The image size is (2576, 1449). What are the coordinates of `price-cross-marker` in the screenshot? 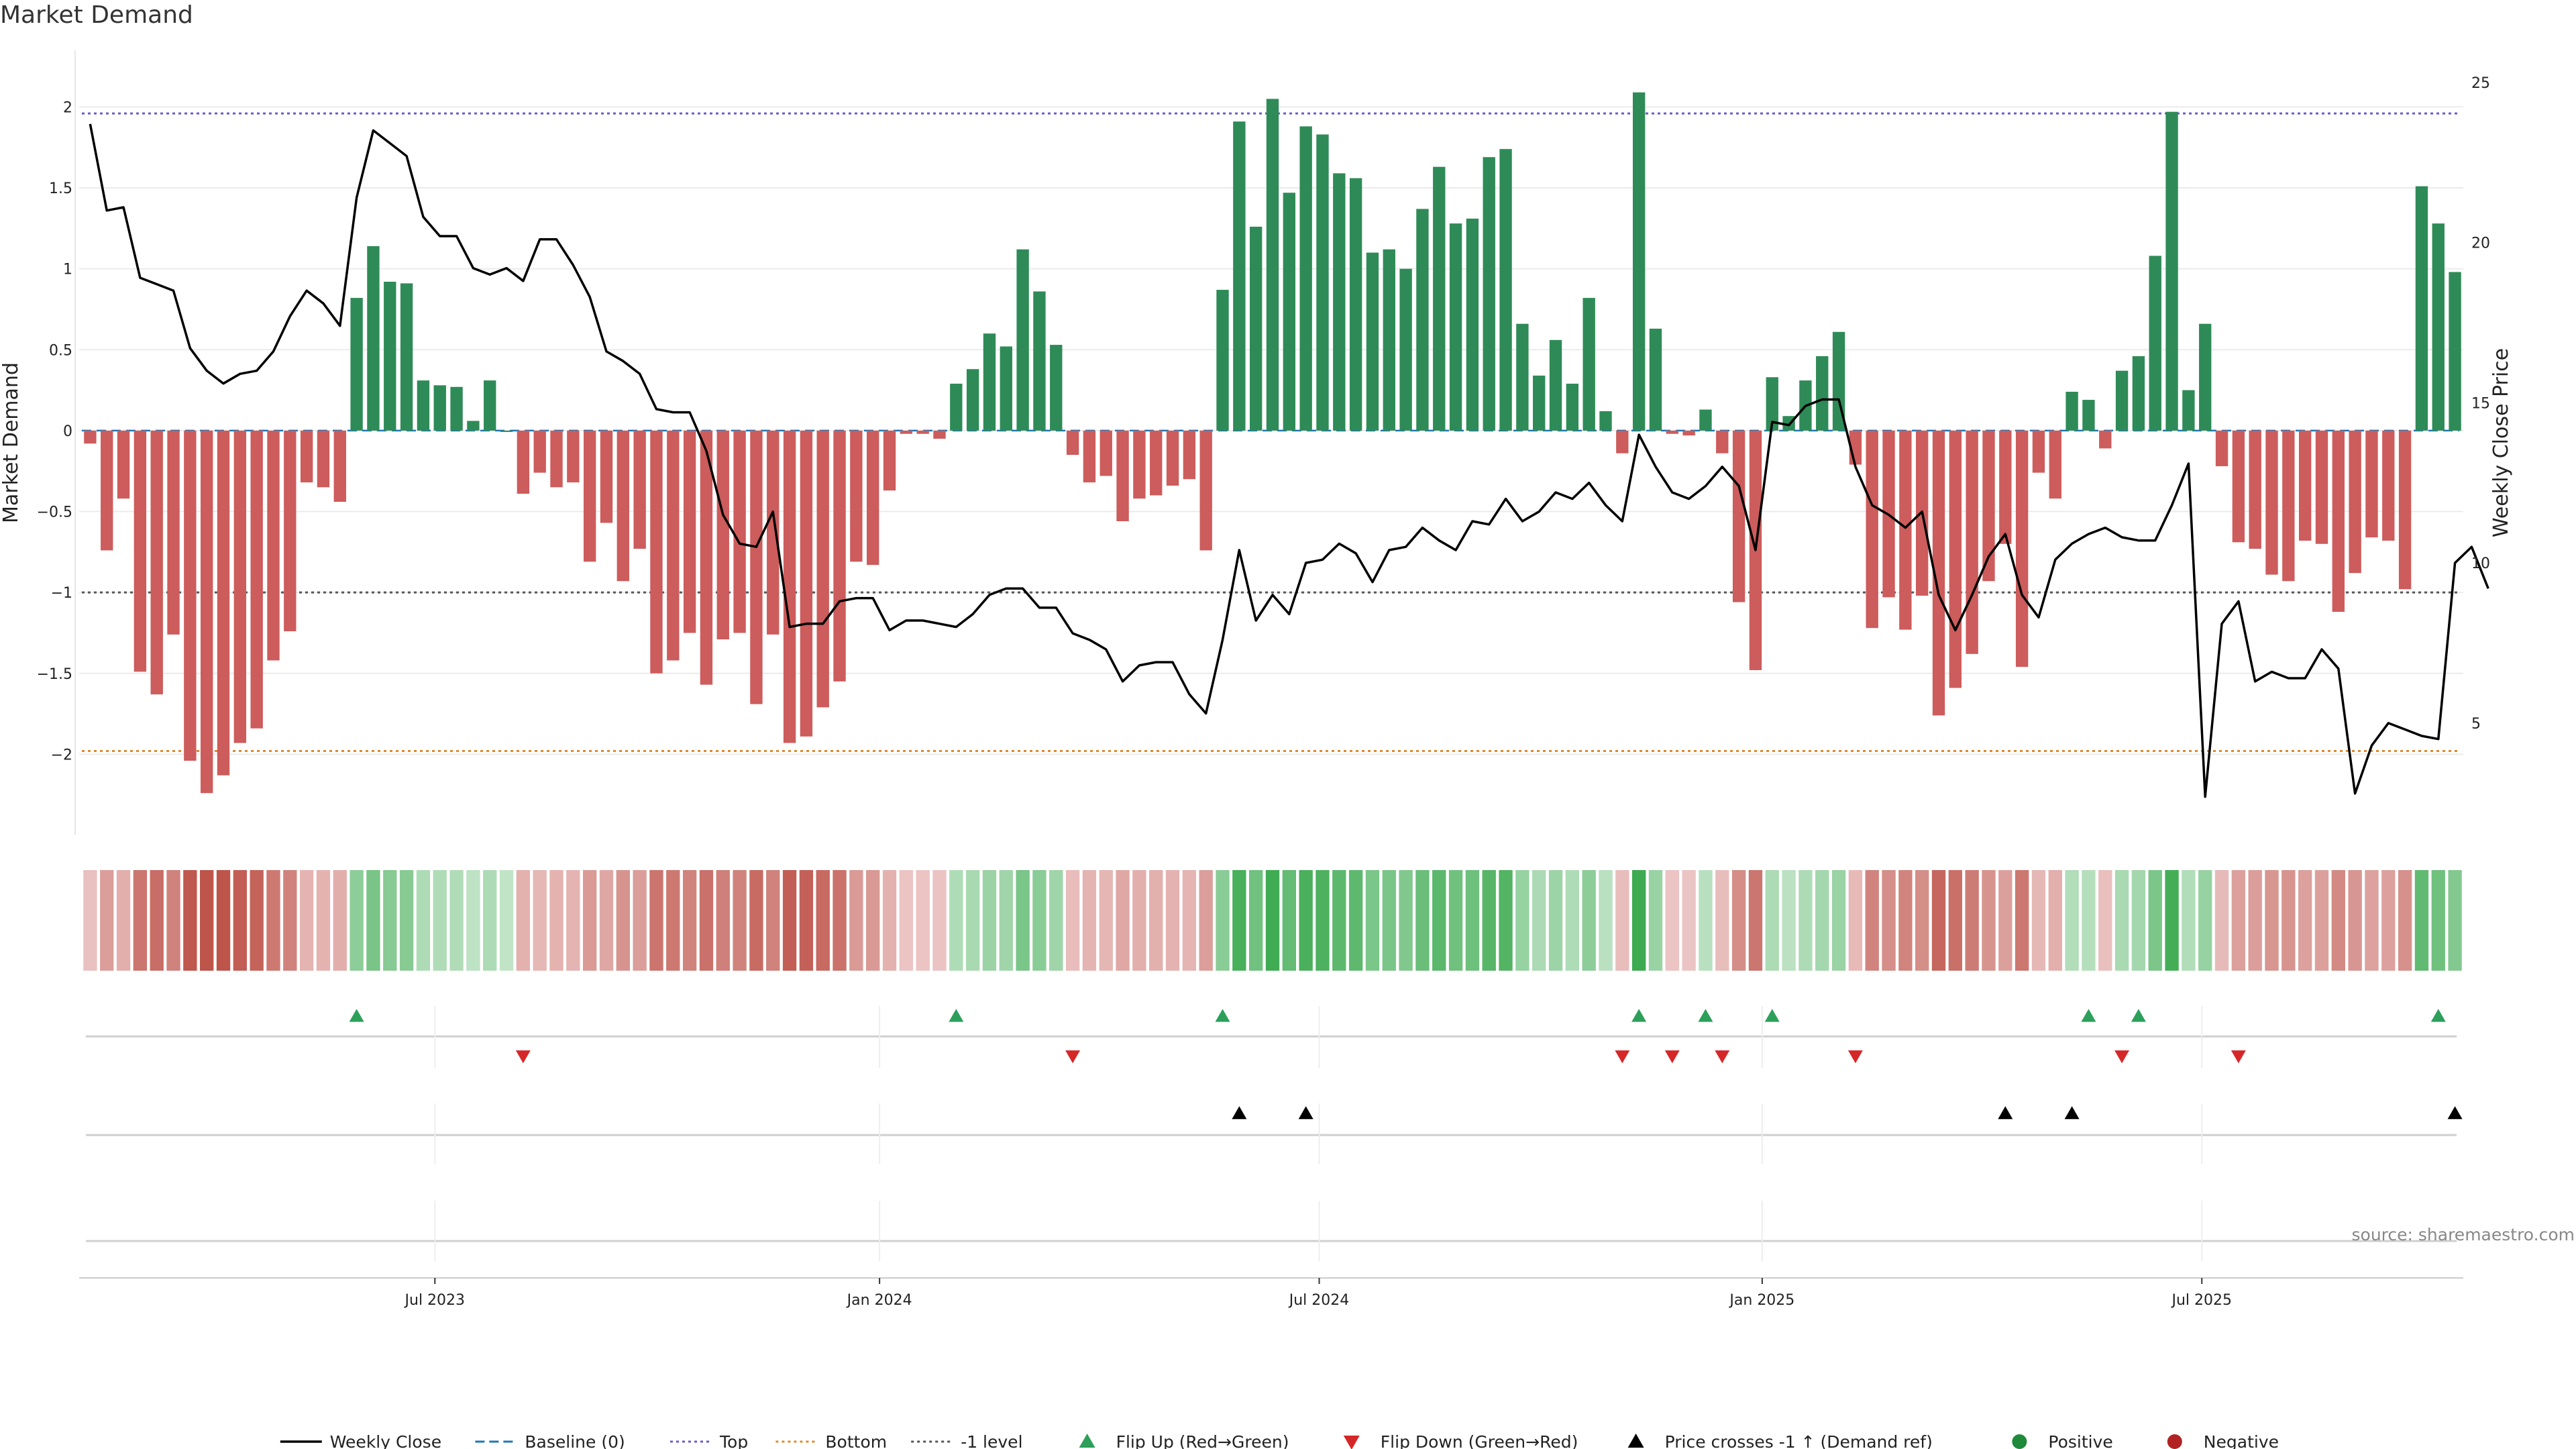 It's located at (2455, 1113).